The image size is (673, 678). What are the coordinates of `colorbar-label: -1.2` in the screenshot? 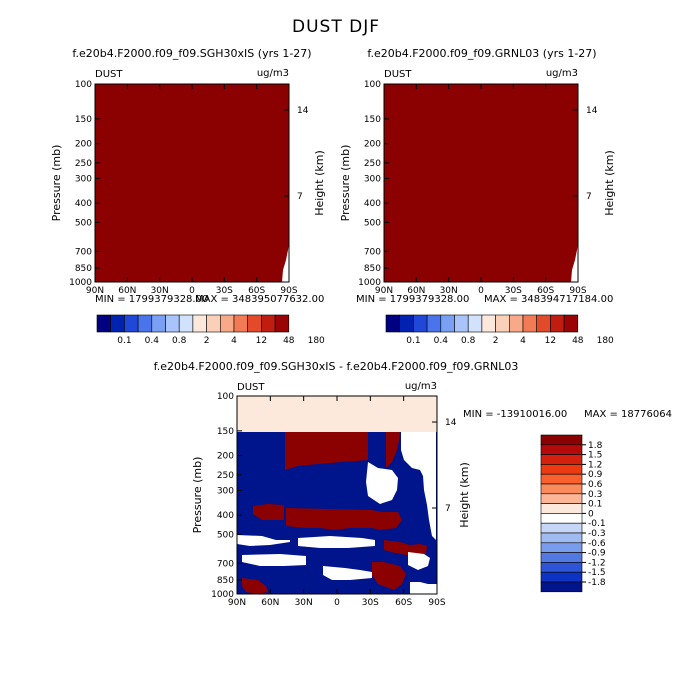 It's located at (597, 563).